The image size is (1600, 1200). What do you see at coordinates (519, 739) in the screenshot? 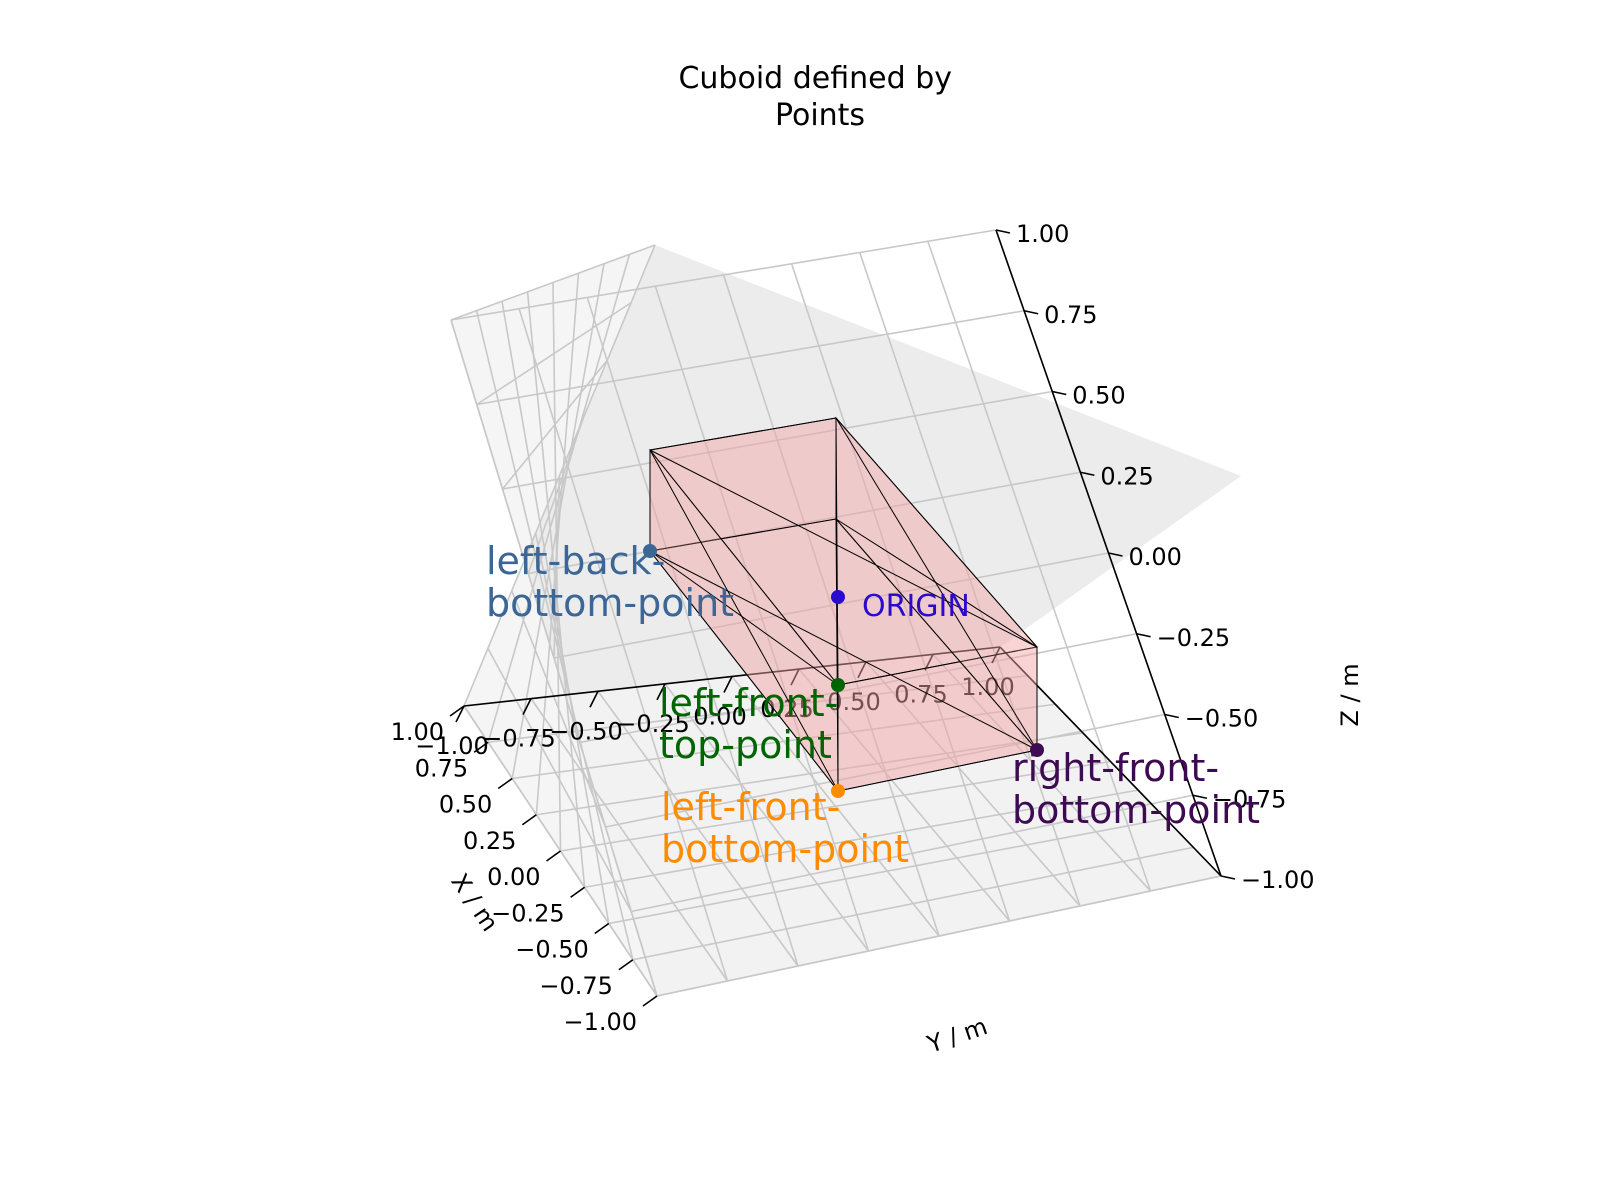
I see `y-tick-label-1: −0.75` at bounding box center [519, 739].